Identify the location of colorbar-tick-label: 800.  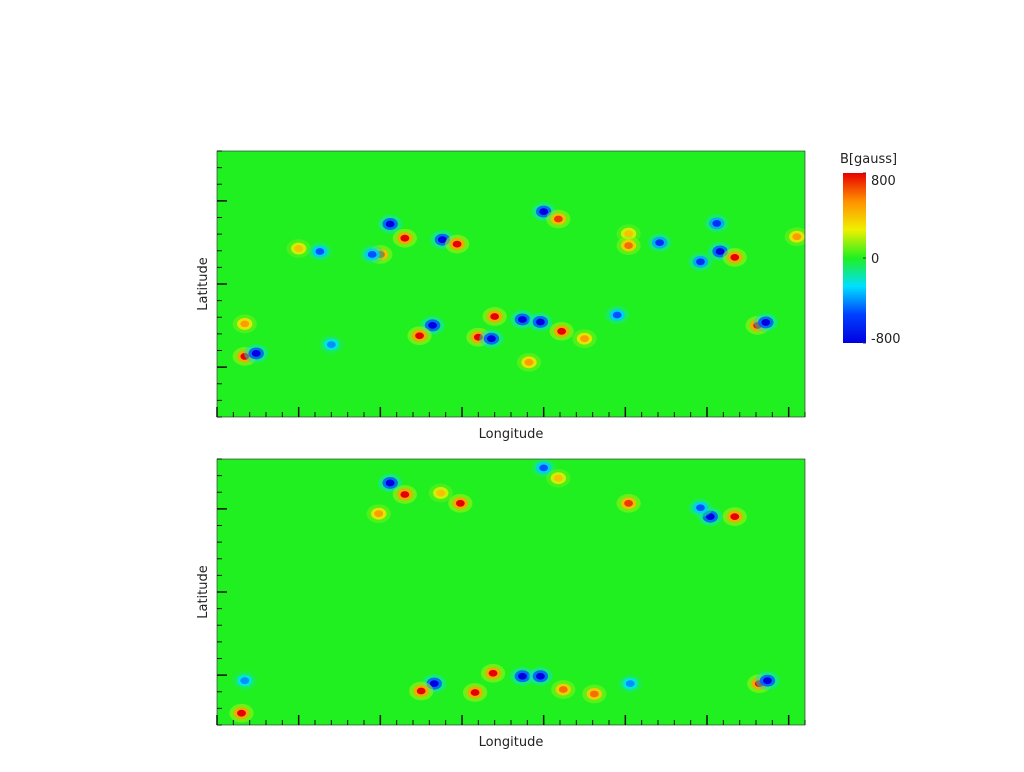
(883, 181).